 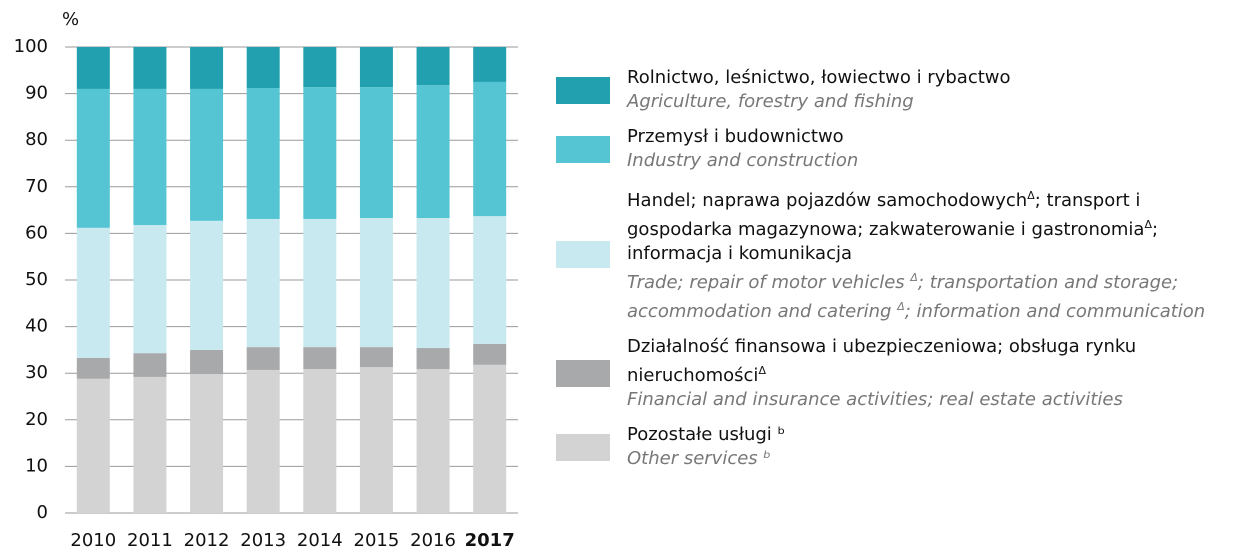 What do you see at coordinates (93, 539) in the screenshot?
I see `x-tick-label: 2010` at bounding box center [93, 539].